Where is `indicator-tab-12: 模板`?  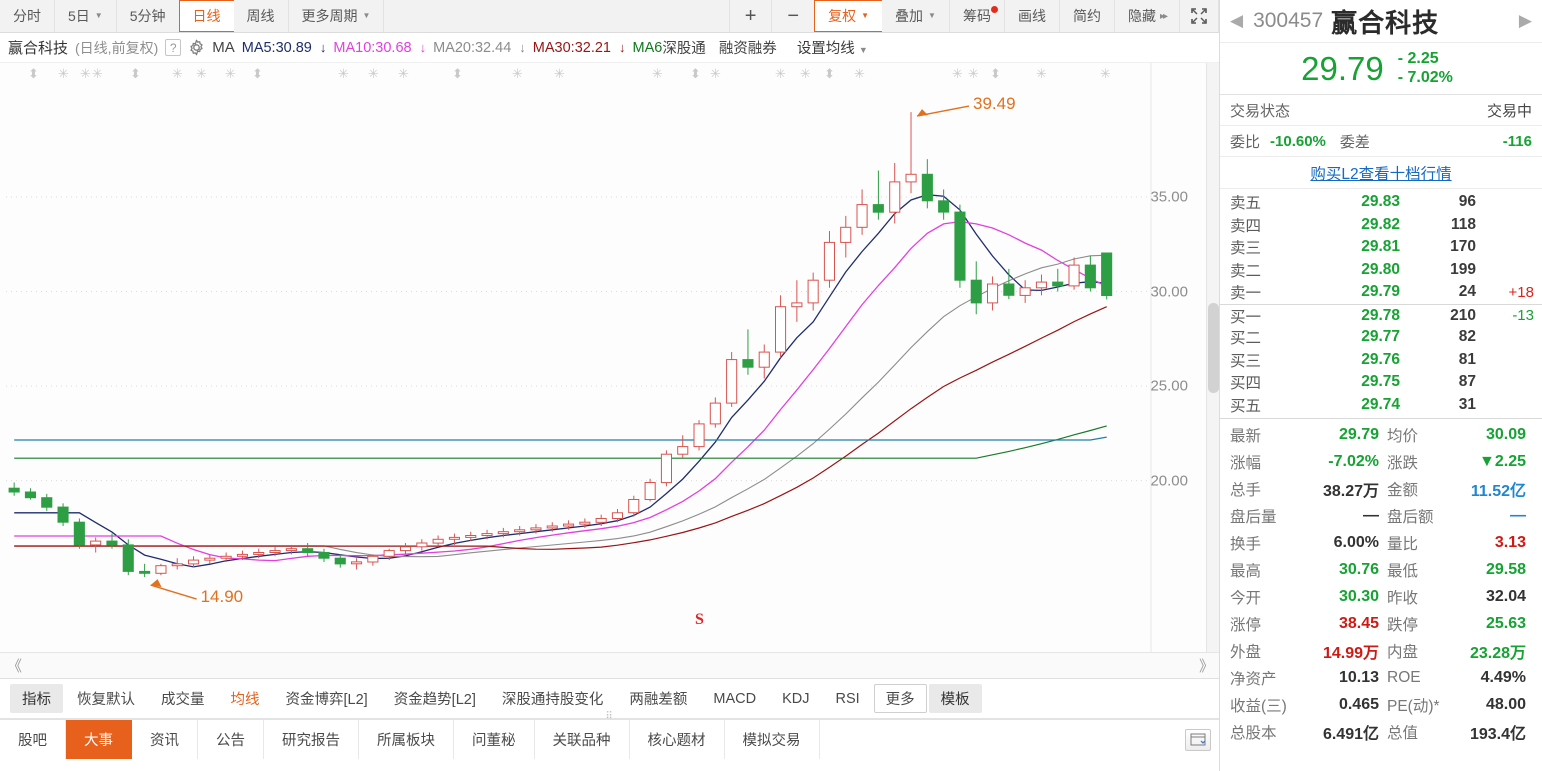 indicator-tab-12: 模板 is located at coordinates (955, 698).